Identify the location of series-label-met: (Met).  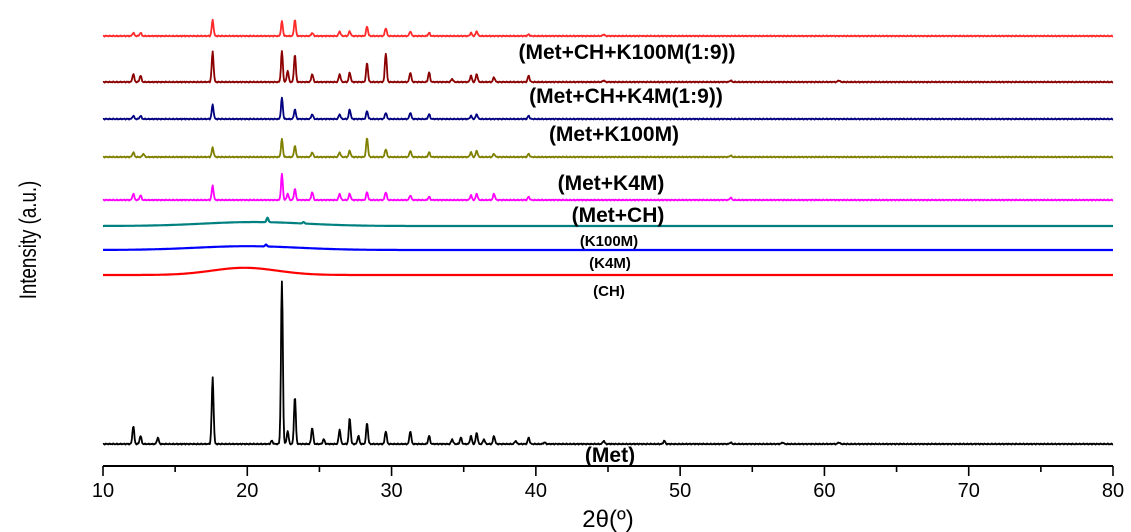
(610, 455).